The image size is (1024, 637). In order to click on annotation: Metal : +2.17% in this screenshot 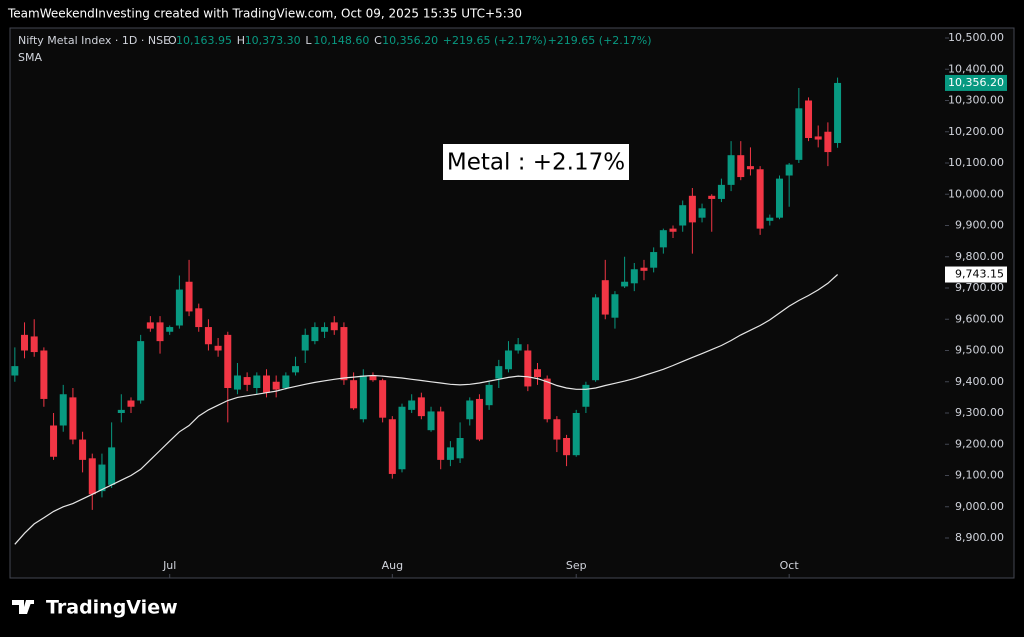, I will do `click(536, 163)`.